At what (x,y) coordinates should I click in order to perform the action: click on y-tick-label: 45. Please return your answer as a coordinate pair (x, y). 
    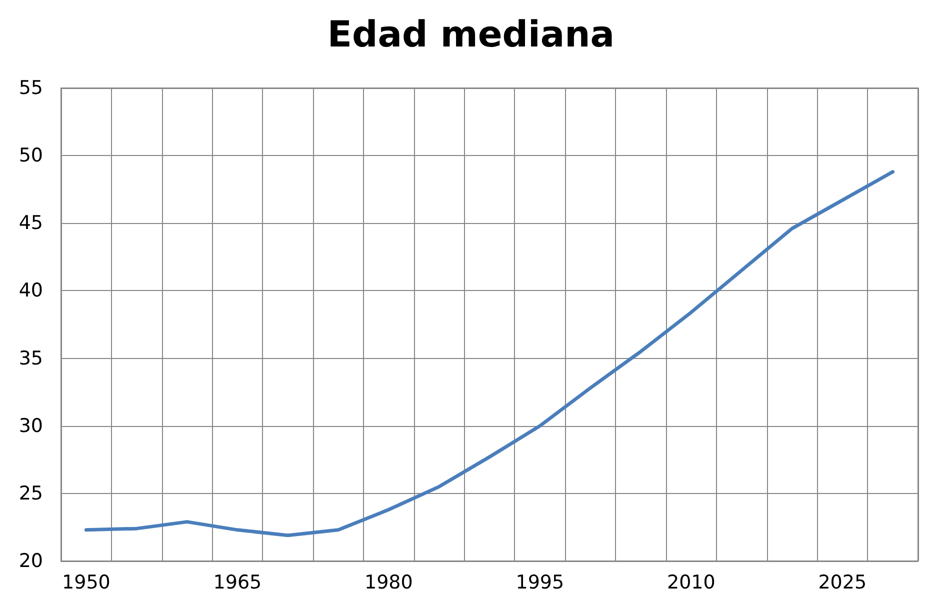
    Looking at the image, I should click on (30, 223).